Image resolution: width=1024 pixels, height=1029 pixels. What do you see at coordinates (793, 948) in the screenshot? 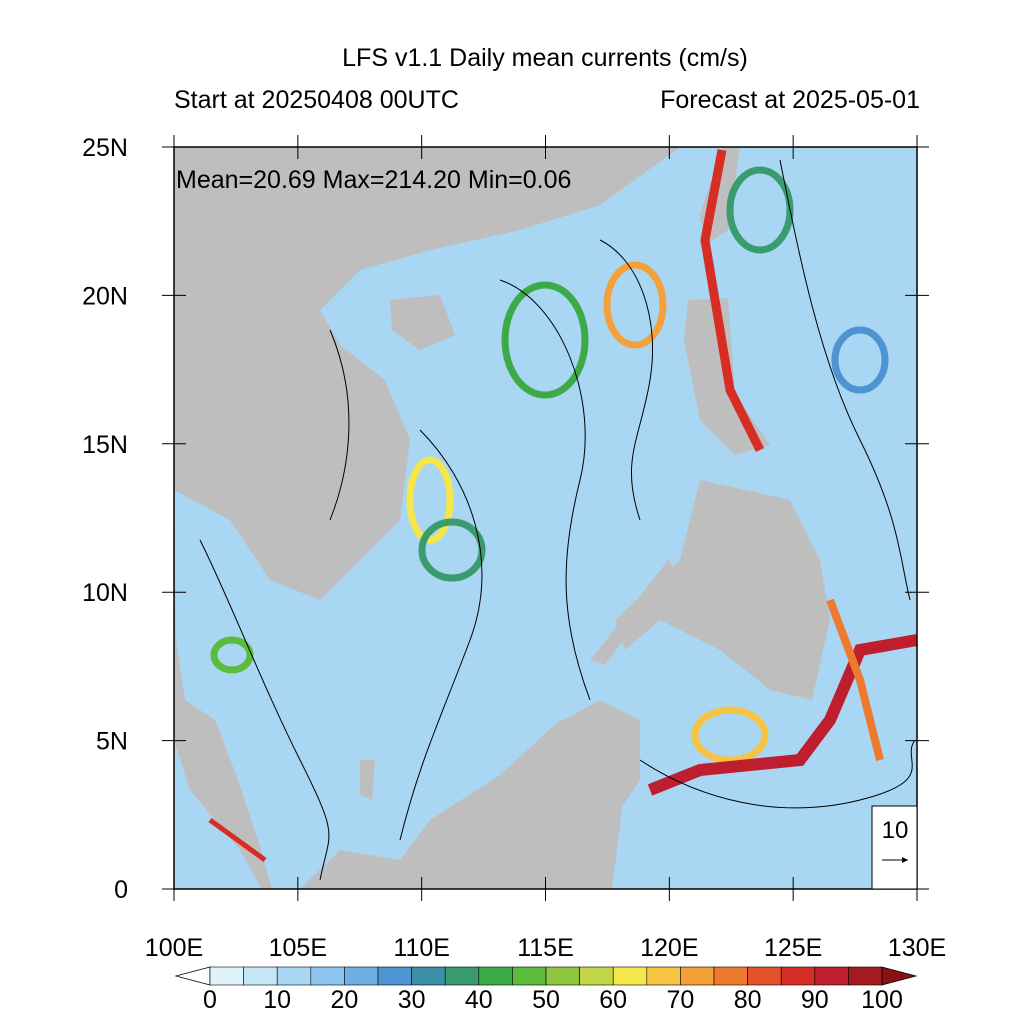
I see `x-tick-label: 125E` at bounding box center [793, 948].